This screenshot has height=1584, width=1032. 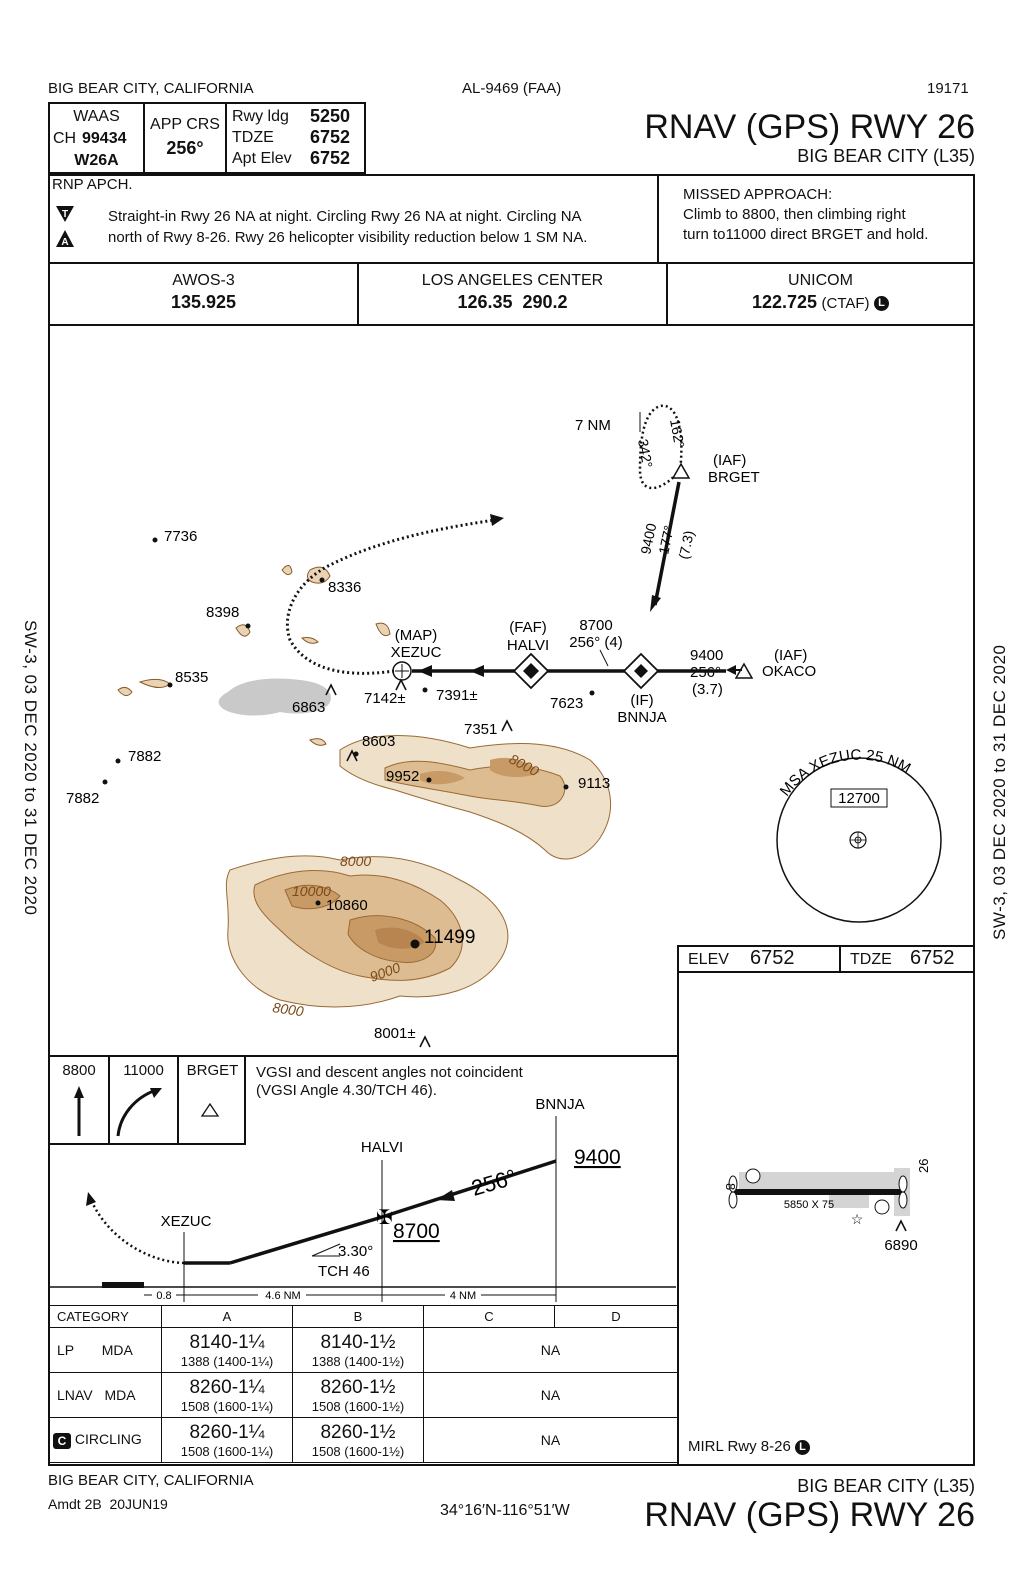 What do you see at coordinates (227, 1361) in the screenshot?
I see `lp-a-sub: 1388 (1400-1¼)` at bounding box center [227, 1361].